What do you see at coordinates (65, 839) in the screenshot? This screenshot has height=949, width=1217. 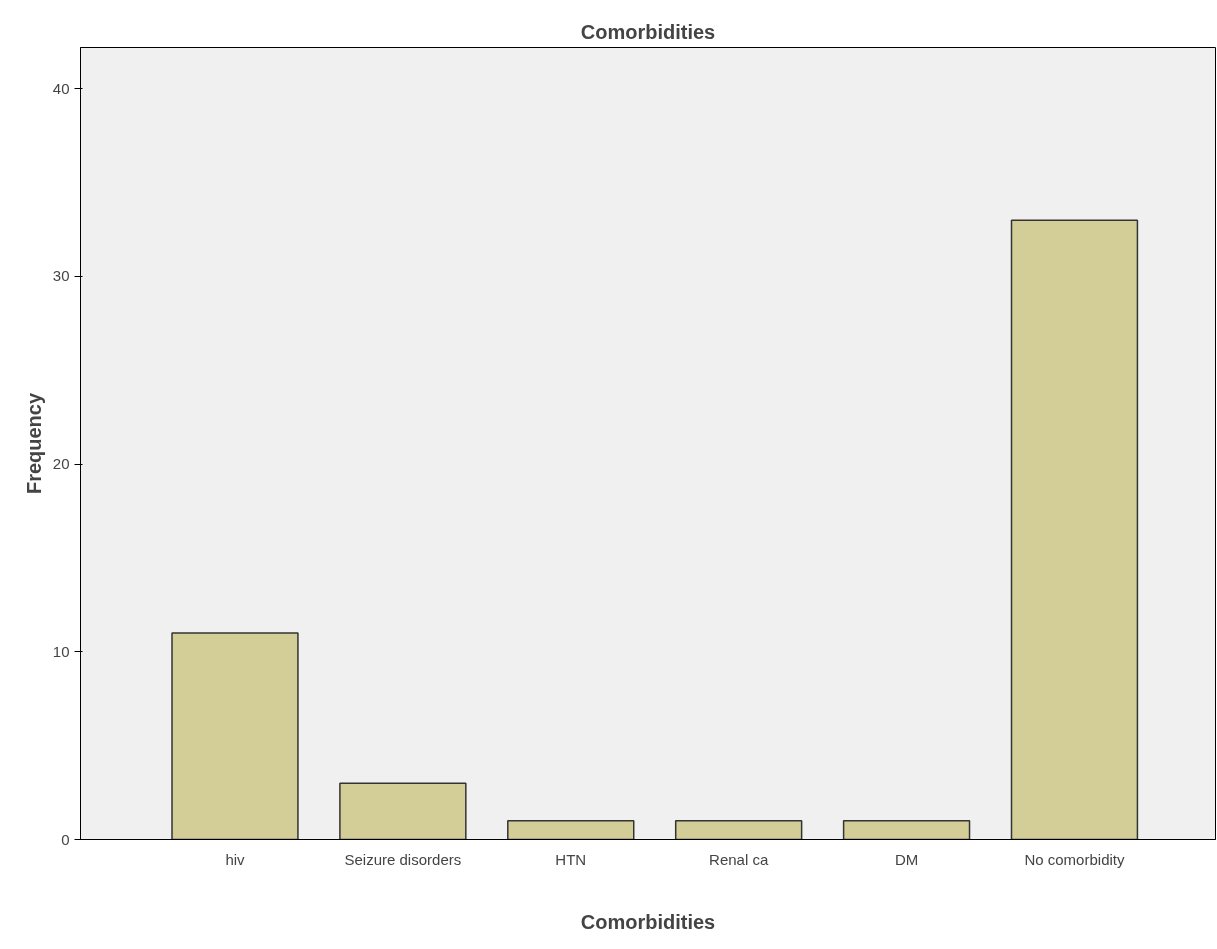 I see `y-tick-label: 0` at bounding box center [65, 839].